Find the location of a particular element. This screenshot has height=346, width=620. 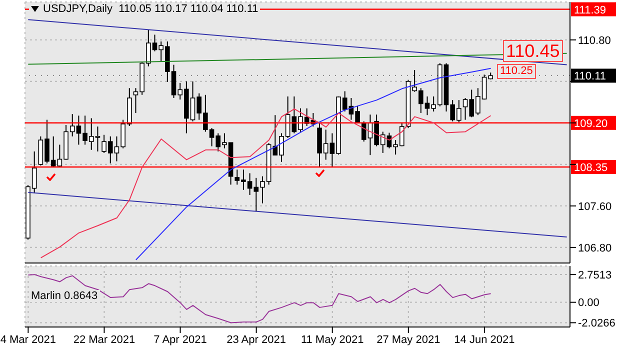

ref-line-label: 110.11 is located at coordinates (590, 76).